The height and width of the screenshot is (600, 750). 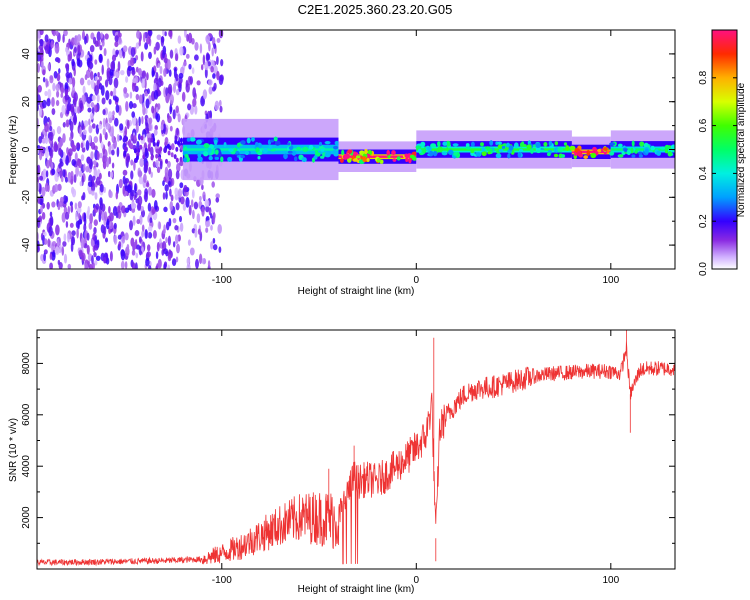 What do you see at coordinates (610, 580) in the screenshot?
I see `snr-x-tick-label: 100` at bounding box center [610, 580].